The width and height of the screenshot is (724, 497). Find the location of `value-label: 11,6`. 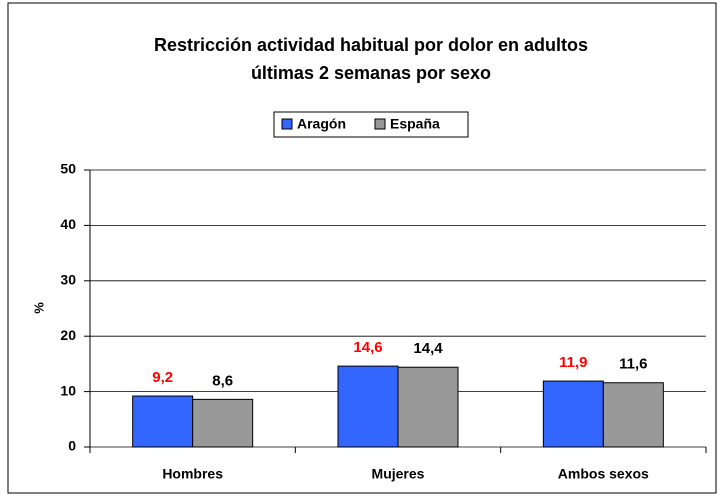

value-label: 11,6 is located at coordinates (633, 364).